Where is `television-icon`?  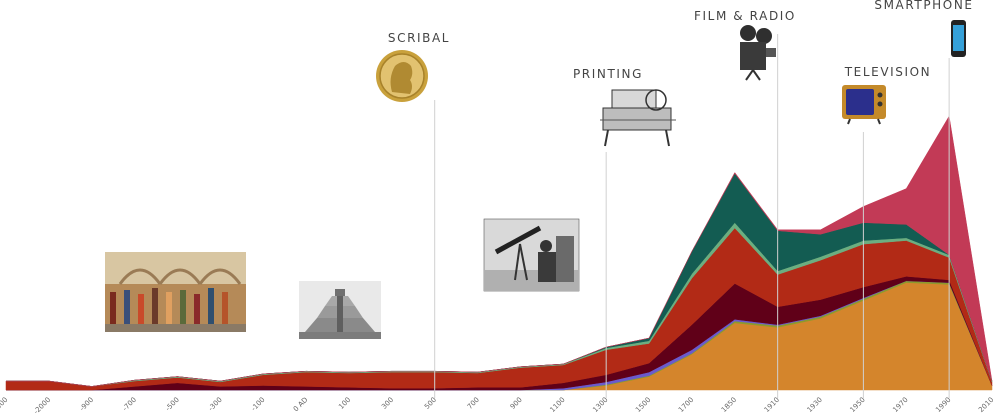
television-icon is located at coordinates (864, 105).